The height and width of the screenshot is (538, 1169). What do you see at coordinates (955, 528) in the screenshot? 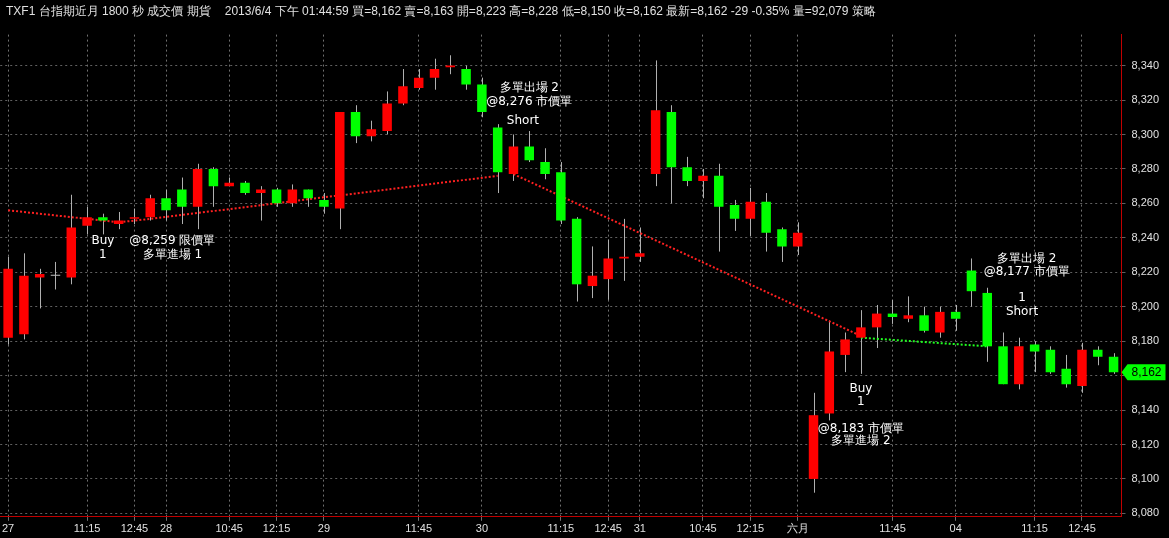
I see `x-tick-label: 04` at bounding box center [955, 528].